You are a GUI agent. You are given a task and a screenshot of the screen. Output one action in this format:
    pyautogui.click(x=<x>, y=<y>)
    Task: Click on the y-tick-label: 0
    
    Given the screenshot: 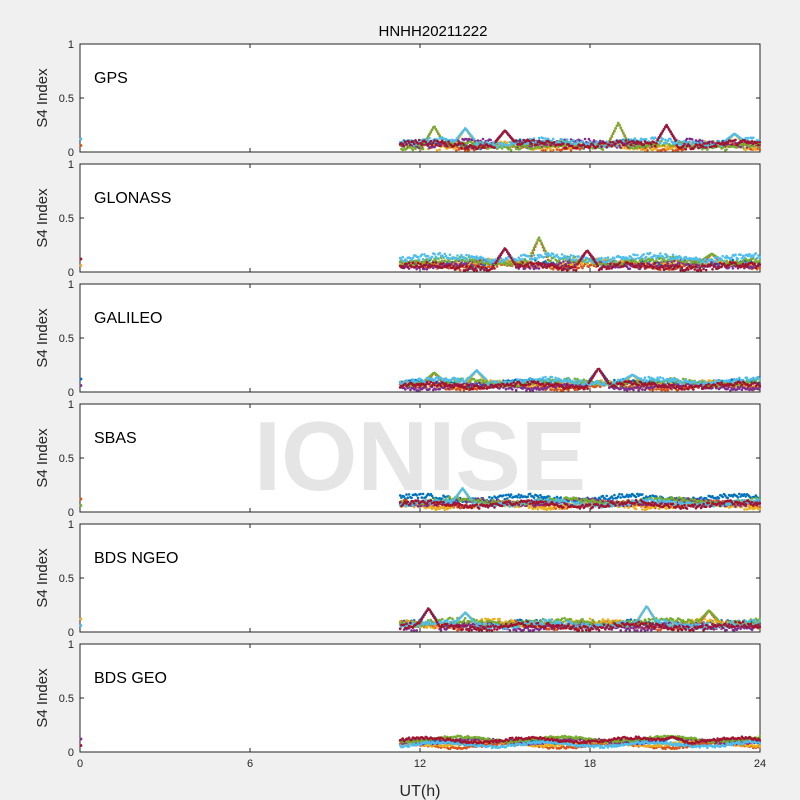 What is the action you would take?
    pyautogui.click(x=71, y=273)
    